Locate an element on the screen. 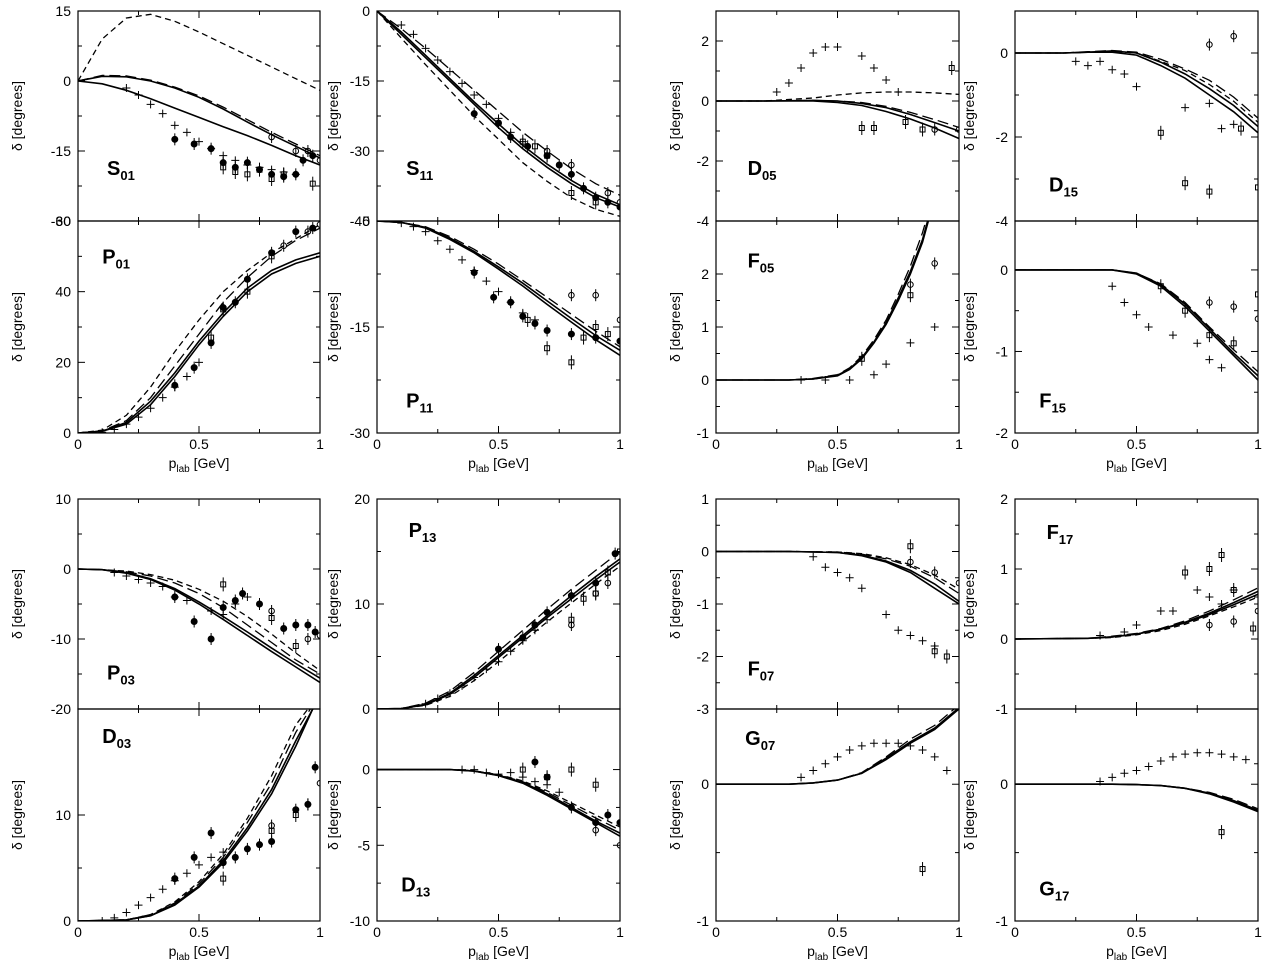  y-tick-label: -30 is located at coordinates (61, 221).